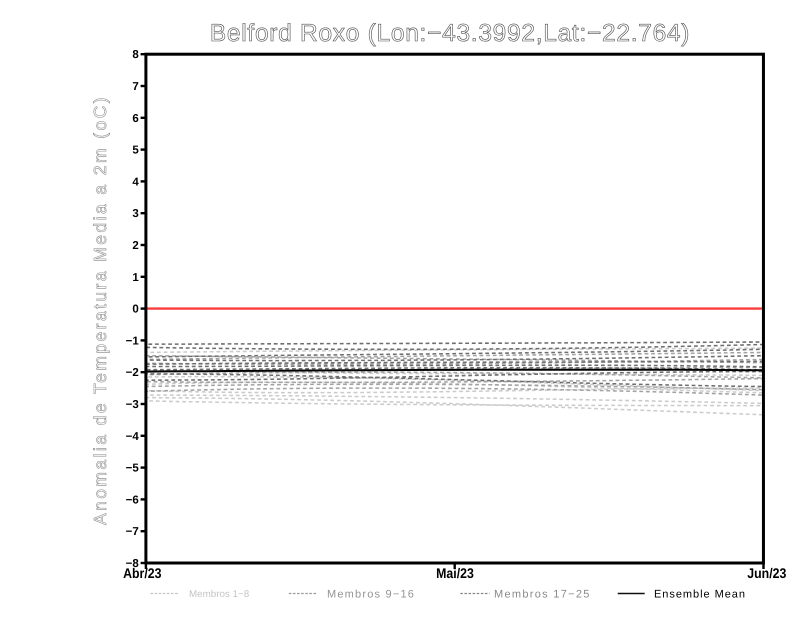 Image resolution: width=800 pixels, height=618 pixels. Describe the element at coordinates (132, 373) in the screenshot. I see `svg-text: −2` at that location.